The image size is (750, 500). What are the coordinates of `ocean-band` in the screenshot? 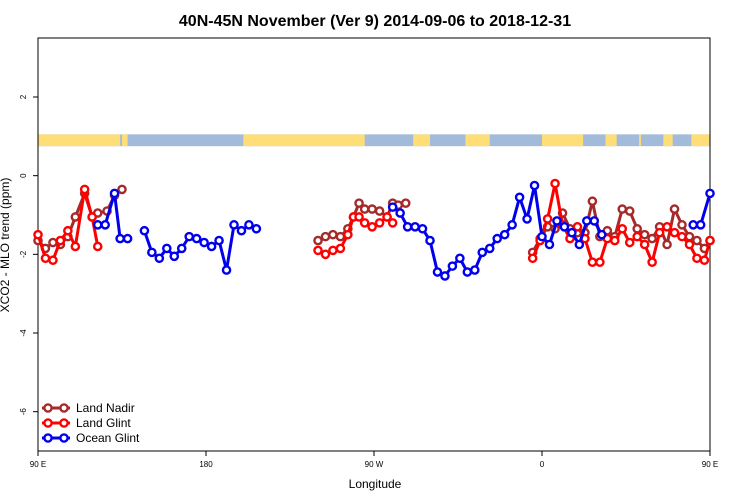 It's located at (374, 140).